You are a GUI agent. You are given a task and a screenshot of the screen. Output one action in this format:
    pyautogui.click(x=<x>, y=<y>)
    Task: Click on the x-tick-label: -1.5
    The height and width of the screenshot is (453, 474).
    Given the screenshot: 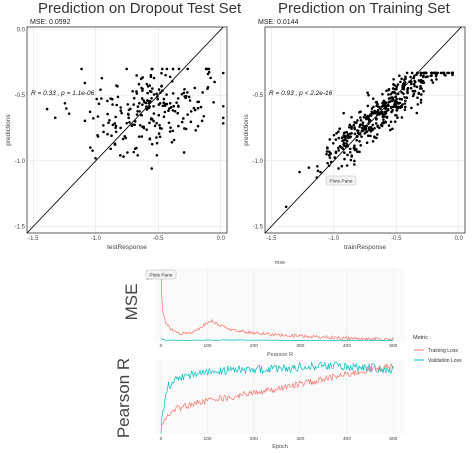 What is the action you would take?
    pyautogui.click(x=33, y=239)
    